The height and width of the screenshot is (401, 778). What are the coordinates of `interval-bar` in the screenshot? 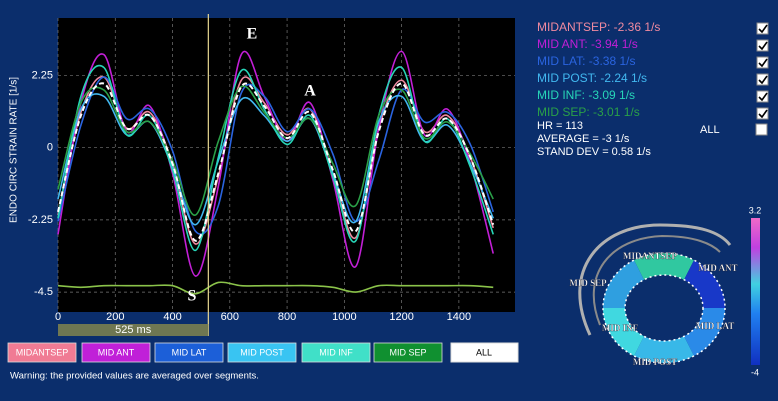 It's located at (133, 330).